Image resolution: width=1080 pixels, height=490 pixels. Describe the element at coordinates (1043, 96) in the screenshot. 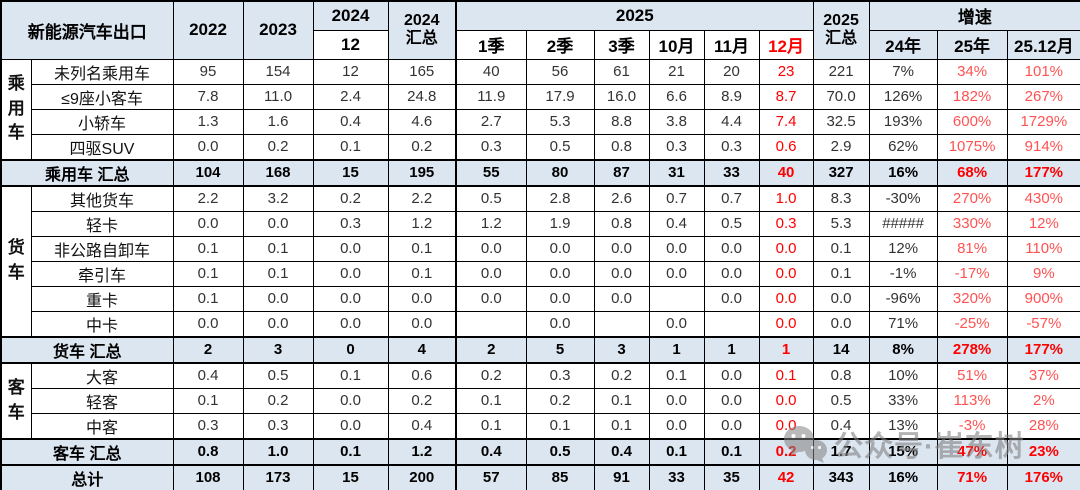

I see `value-cell: 267%` at that location.